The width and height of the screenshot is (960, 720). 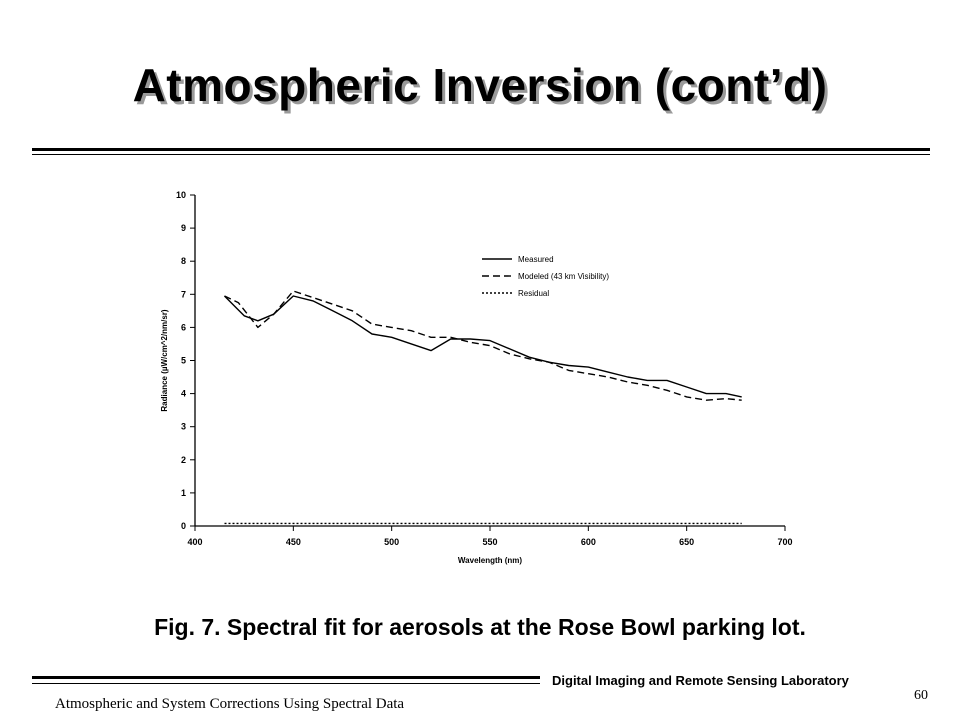 I want to click on title-rule-thin, so click(x=481, y=154).